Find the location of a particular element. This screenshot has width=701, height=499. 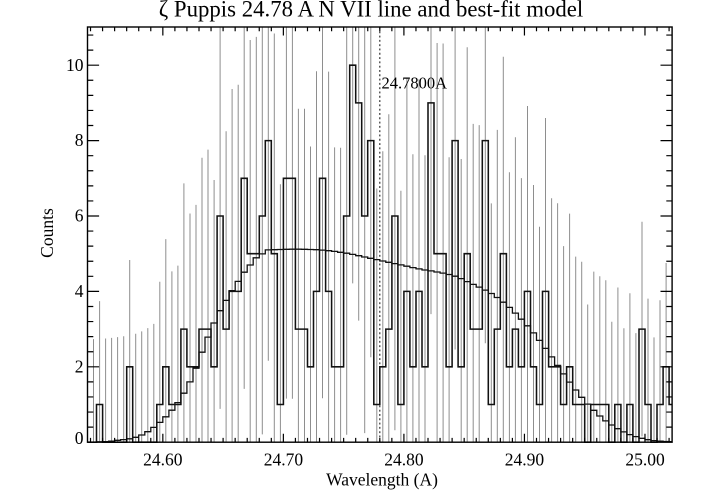

svg-text: 25.00 is located at coordinates (645, 460).